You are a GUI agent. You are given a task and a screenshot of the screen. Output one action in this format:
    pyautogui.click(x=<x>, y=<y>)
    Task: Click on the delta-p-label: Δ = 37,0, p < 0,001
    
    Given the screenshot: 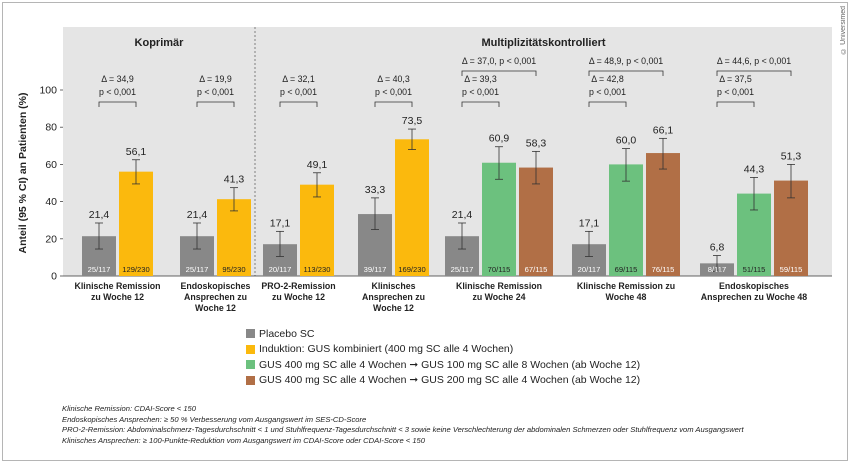 What is the action you would take?
    pyautogui.click(x=499, y=61)
    